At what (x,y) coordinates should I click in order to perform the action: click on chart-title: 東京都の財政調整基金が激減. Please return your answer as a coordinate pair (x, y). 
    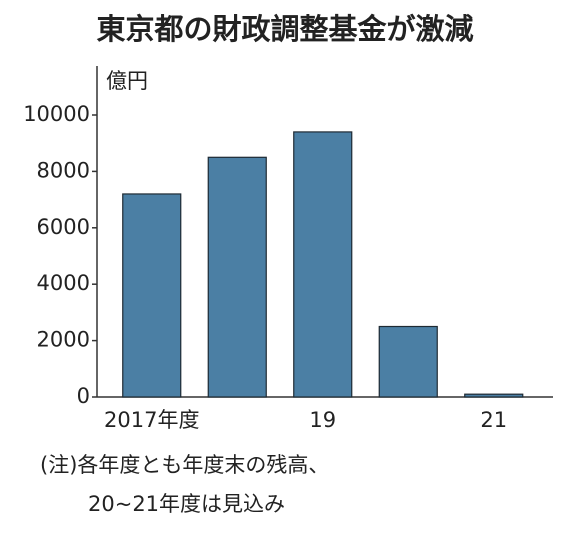
    Looking at the image, I should click on (284, 29).